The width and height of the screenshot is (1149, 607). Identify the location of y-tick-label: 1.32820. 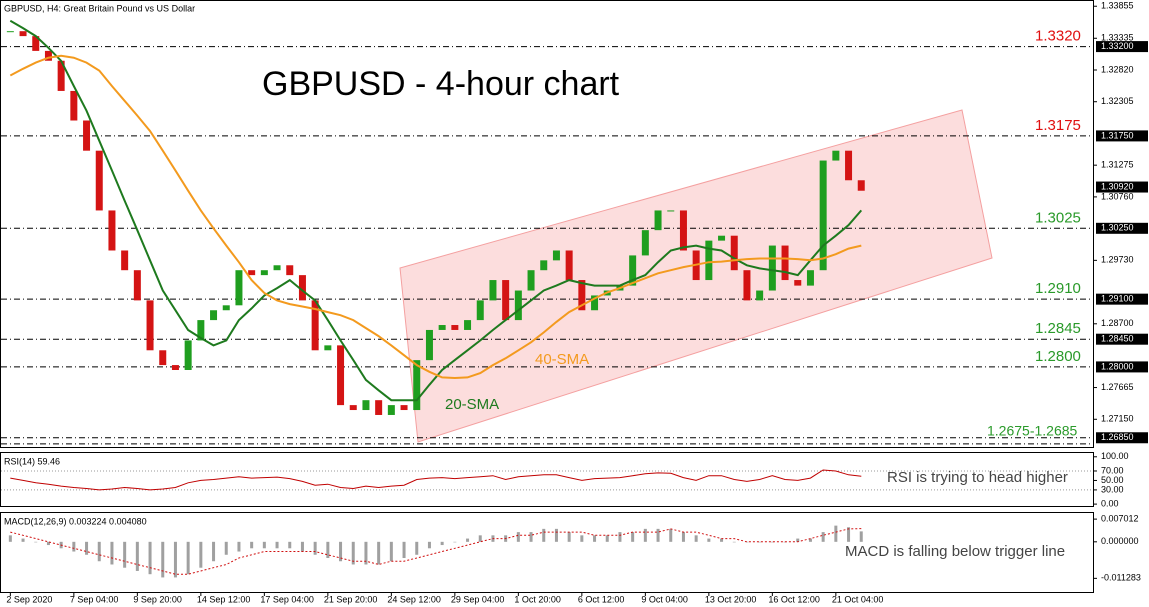
(1117, 69).